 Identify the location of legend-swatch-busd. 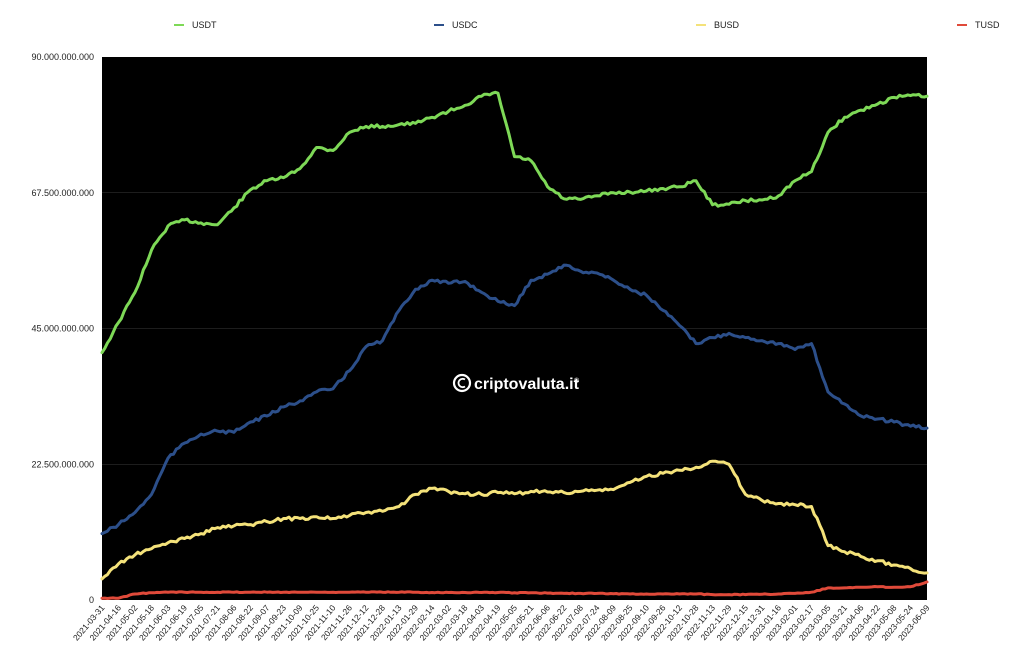
(701, 25).